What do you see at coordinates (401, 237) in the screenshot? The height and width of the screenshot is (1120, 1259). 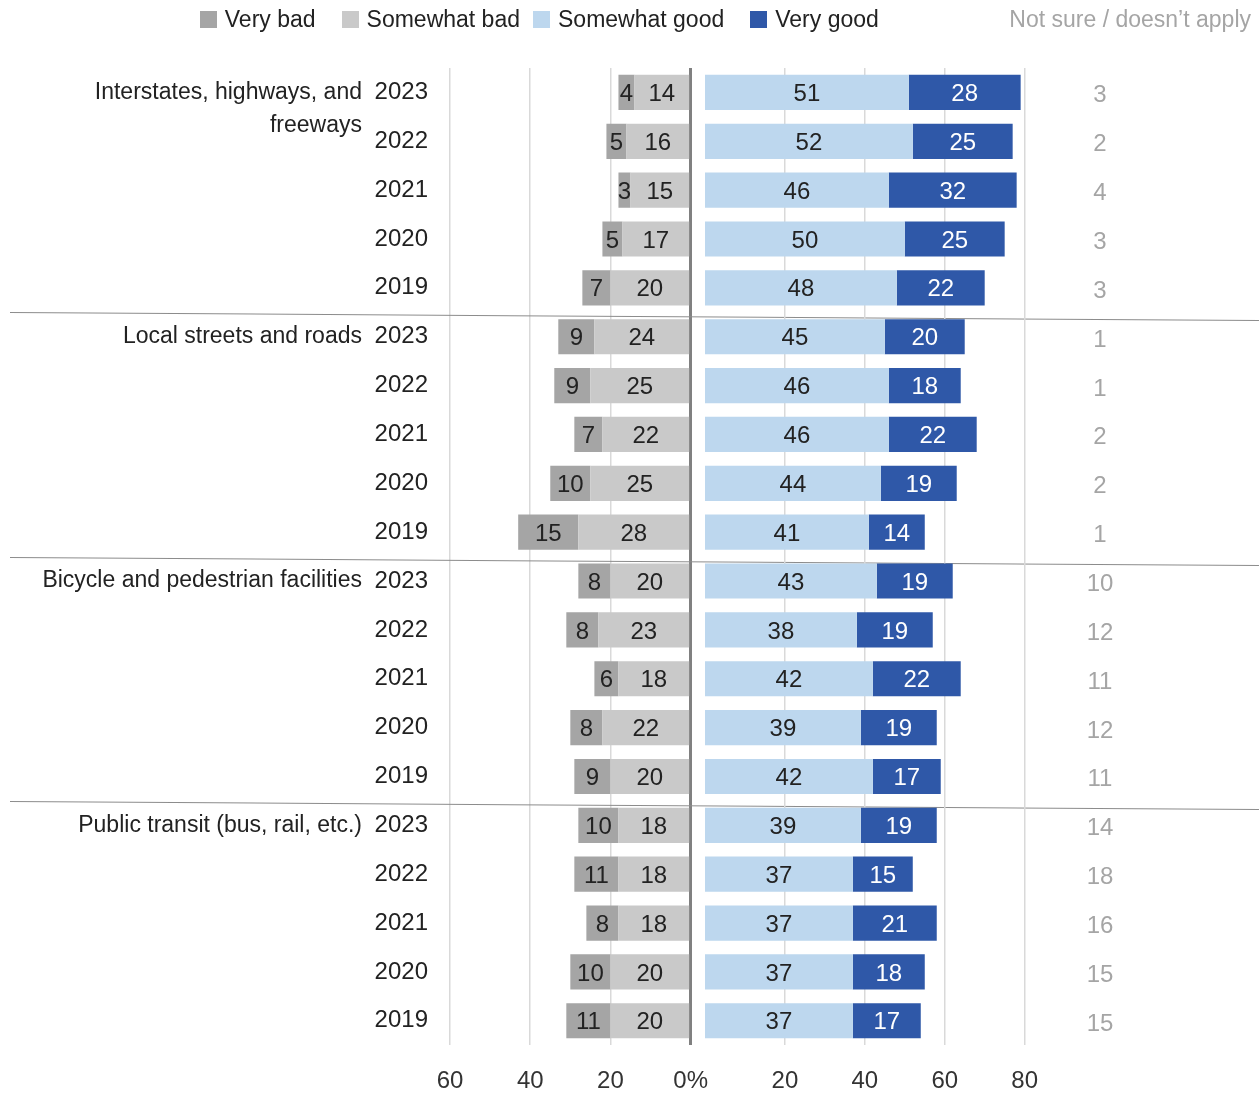 I see `y-tick-label: 2020` at bounding box center [401, 237].